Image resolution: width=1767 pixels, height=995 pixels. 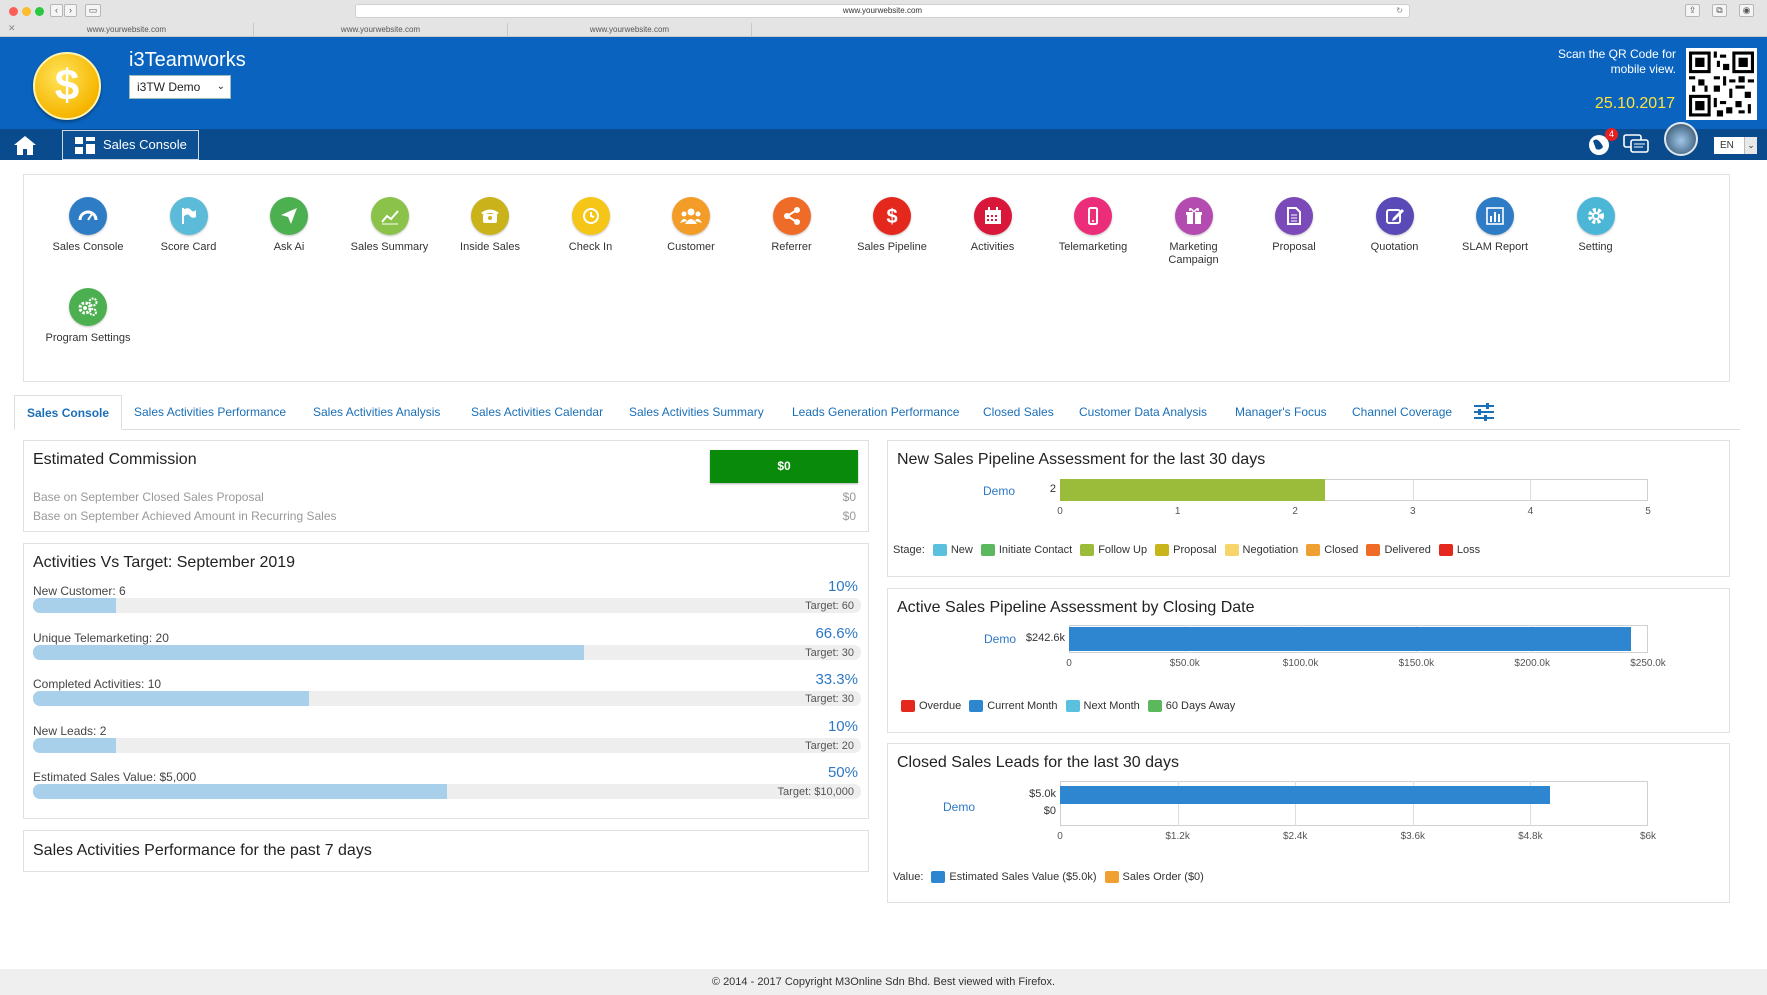 I want to click on company-select: i3TW Demo ⌄, so click(x=180, y=87).